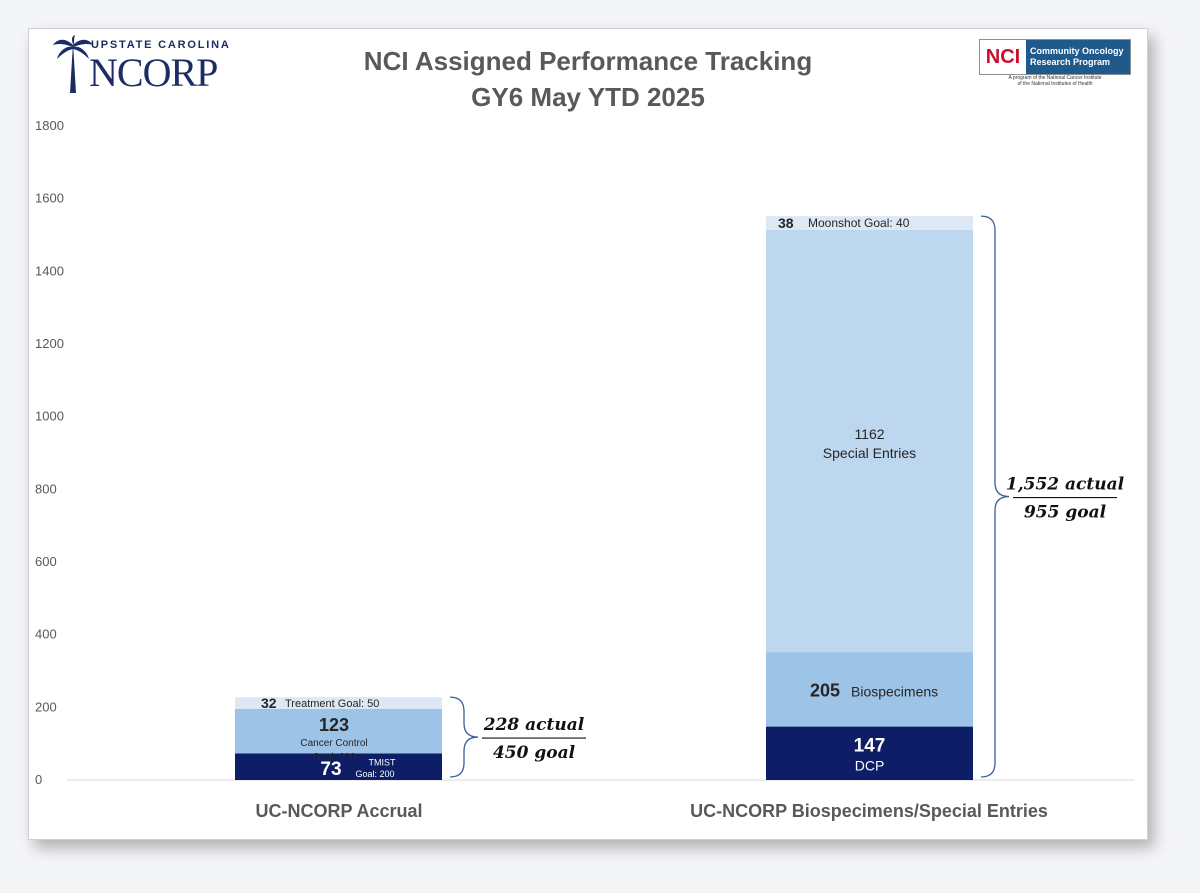  Describe the element at coordinates (588, 61) in the screenshot. I see `title-line-1: NCI Assigned Performance Tracking` at that location.